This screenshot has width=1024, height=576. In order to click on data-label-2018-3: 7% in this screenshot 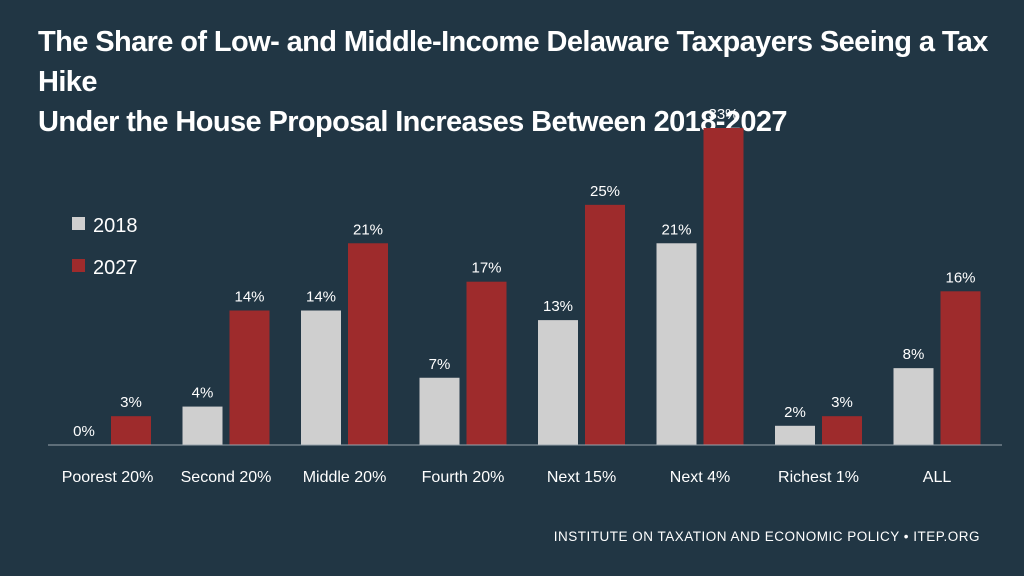, I will do `click(440, 364)`.